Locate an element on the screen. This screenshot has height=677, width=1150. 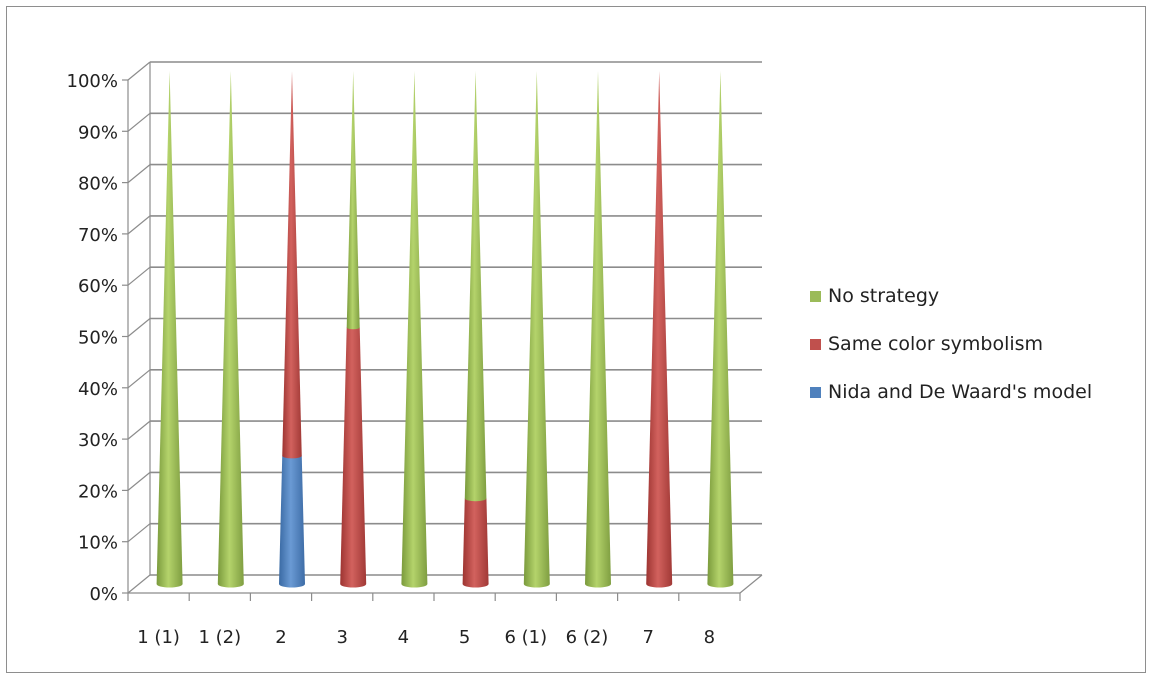
y-tick-label: 50% is located at coordinates (98, 338).